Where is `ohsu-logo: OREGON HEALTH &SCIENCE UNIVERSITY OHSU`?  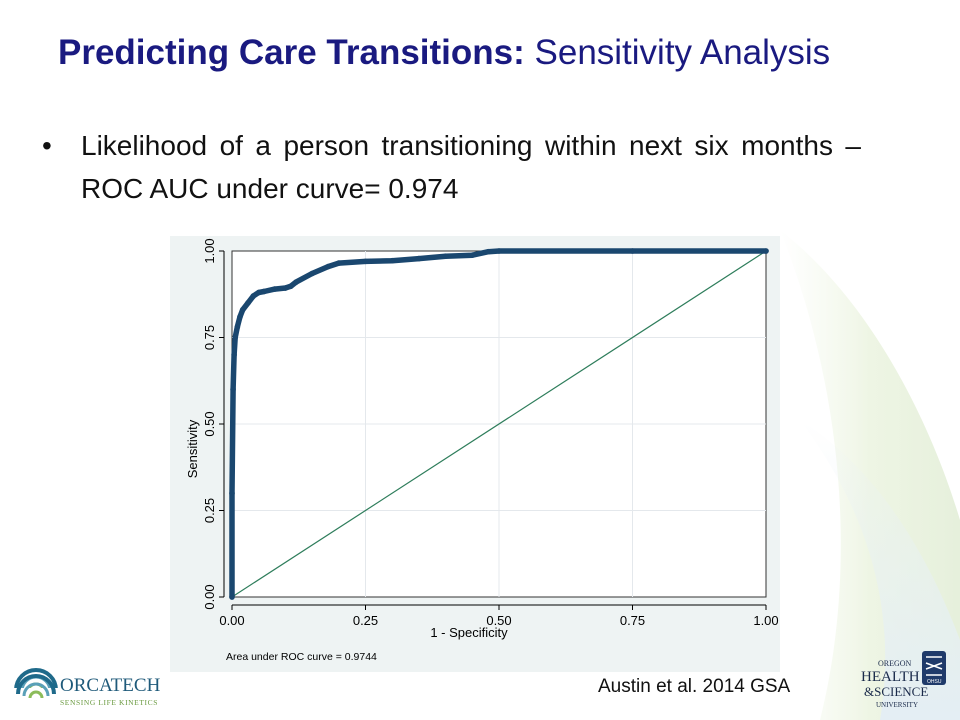
ohsu-logo: OREGON HEALTH &SCIENCE UNIVERSITY OHSU is located at coordinates (903, 680).